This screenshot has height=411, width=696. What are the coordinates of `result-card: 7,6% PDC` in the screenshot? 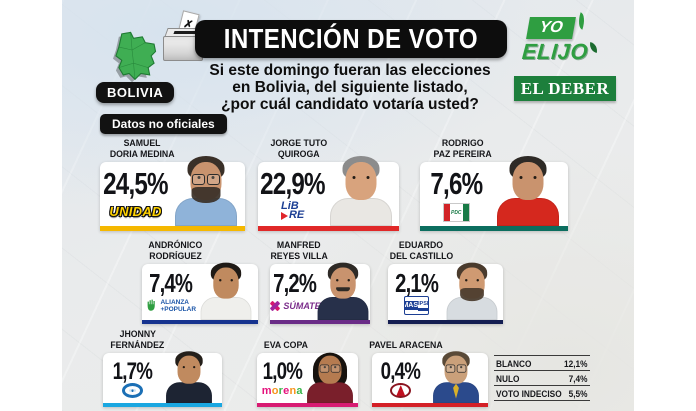 It's located at (494, 193).